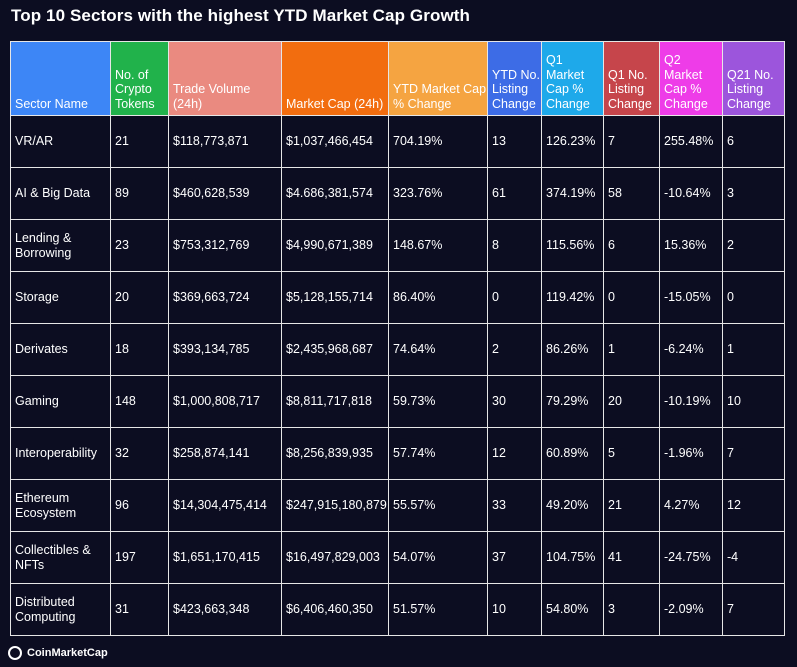  What do you see at coordinates (438, 78) in the screenshot?
I see `column-header: YTD Market Cap % Change` at bounding box center [438, 78].